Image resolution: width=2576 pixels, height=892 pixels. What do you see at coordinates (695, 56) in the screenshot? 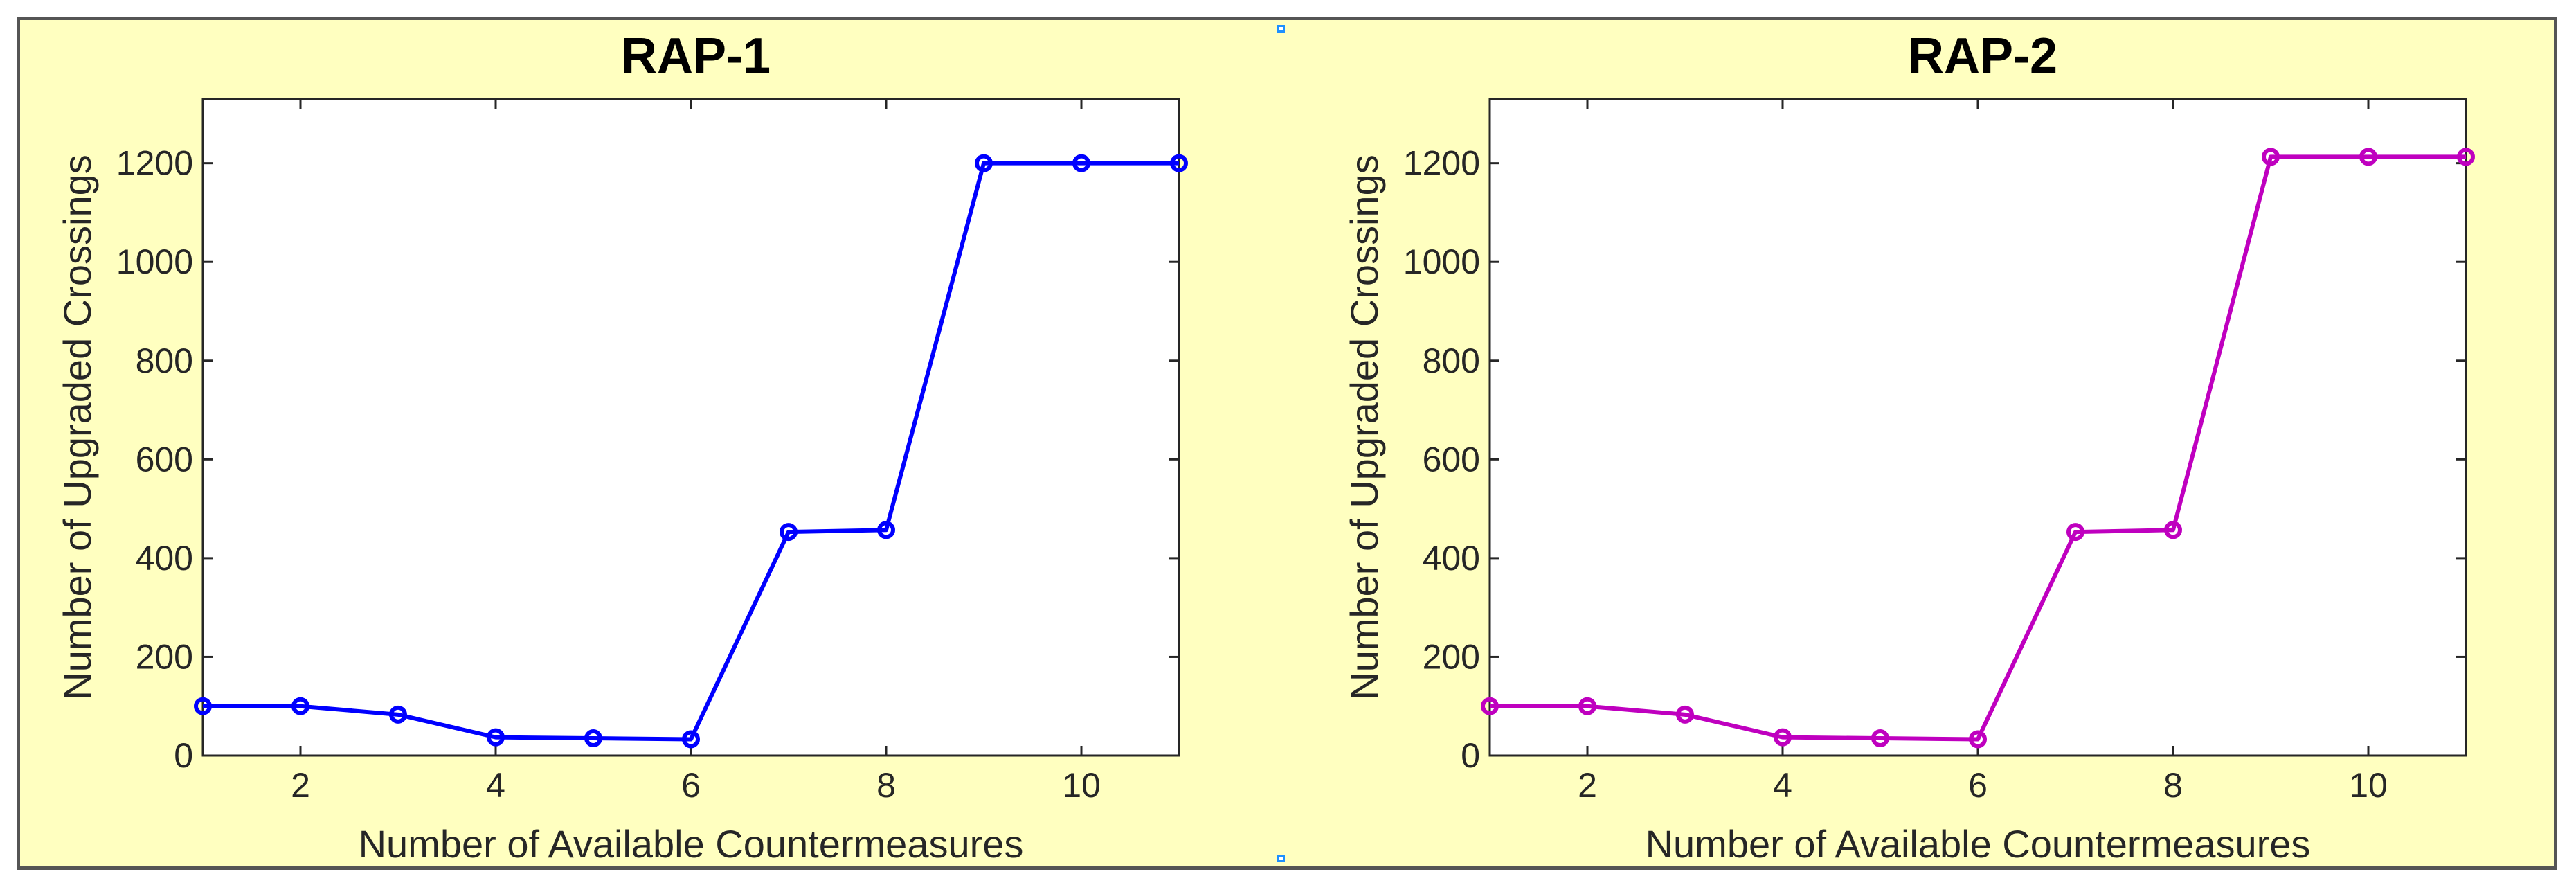
I see `chart-title-rap-1: RAP-1` at bounding box center [695, 56].